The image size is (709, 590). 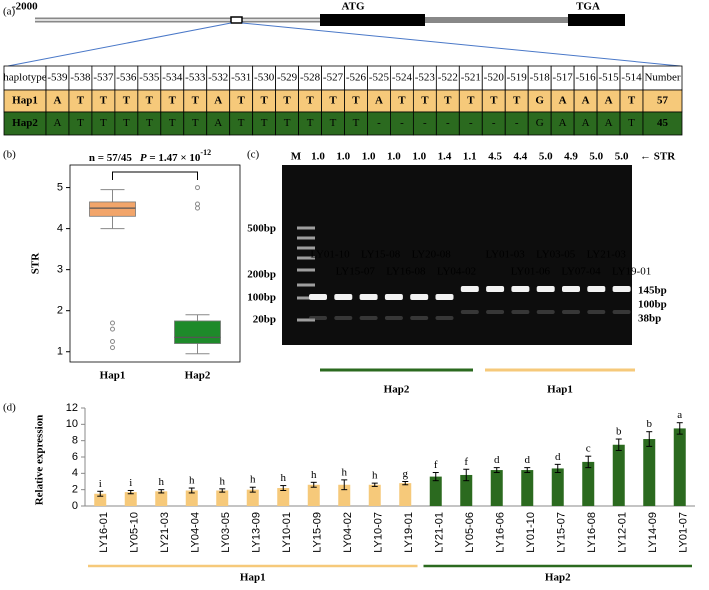 What do you see at coordinates (155, 263) in the screenshot?
I see `plot-frame` at bounding box center [155, 263].